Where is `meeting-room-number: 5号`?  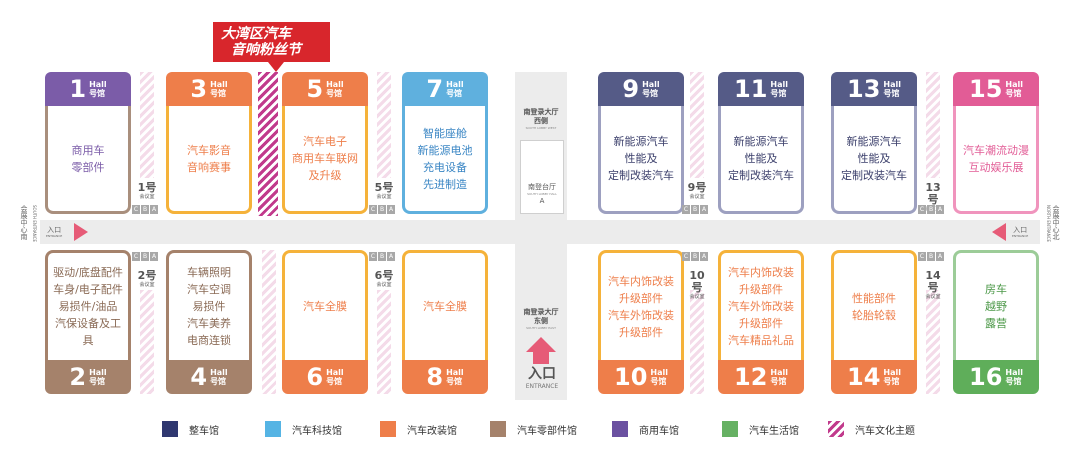 meeting-room-number: 5号 is located at coordinates (384, 187).